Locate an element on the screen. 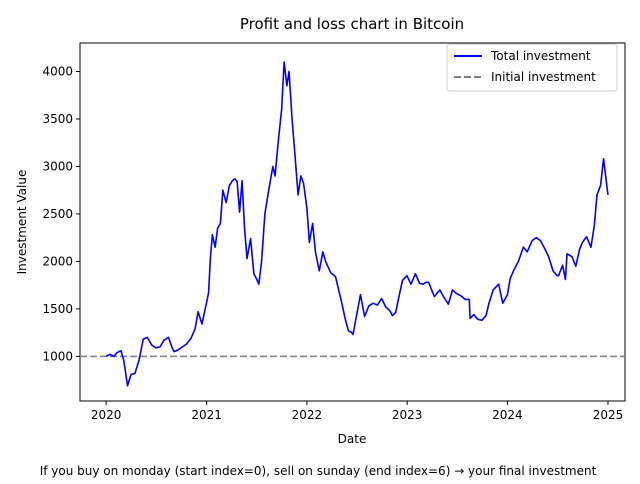 Image resolution: width=640 pixels, height=484 pixels. x-tick-label: 2025 is located at coordinates (608, 415).